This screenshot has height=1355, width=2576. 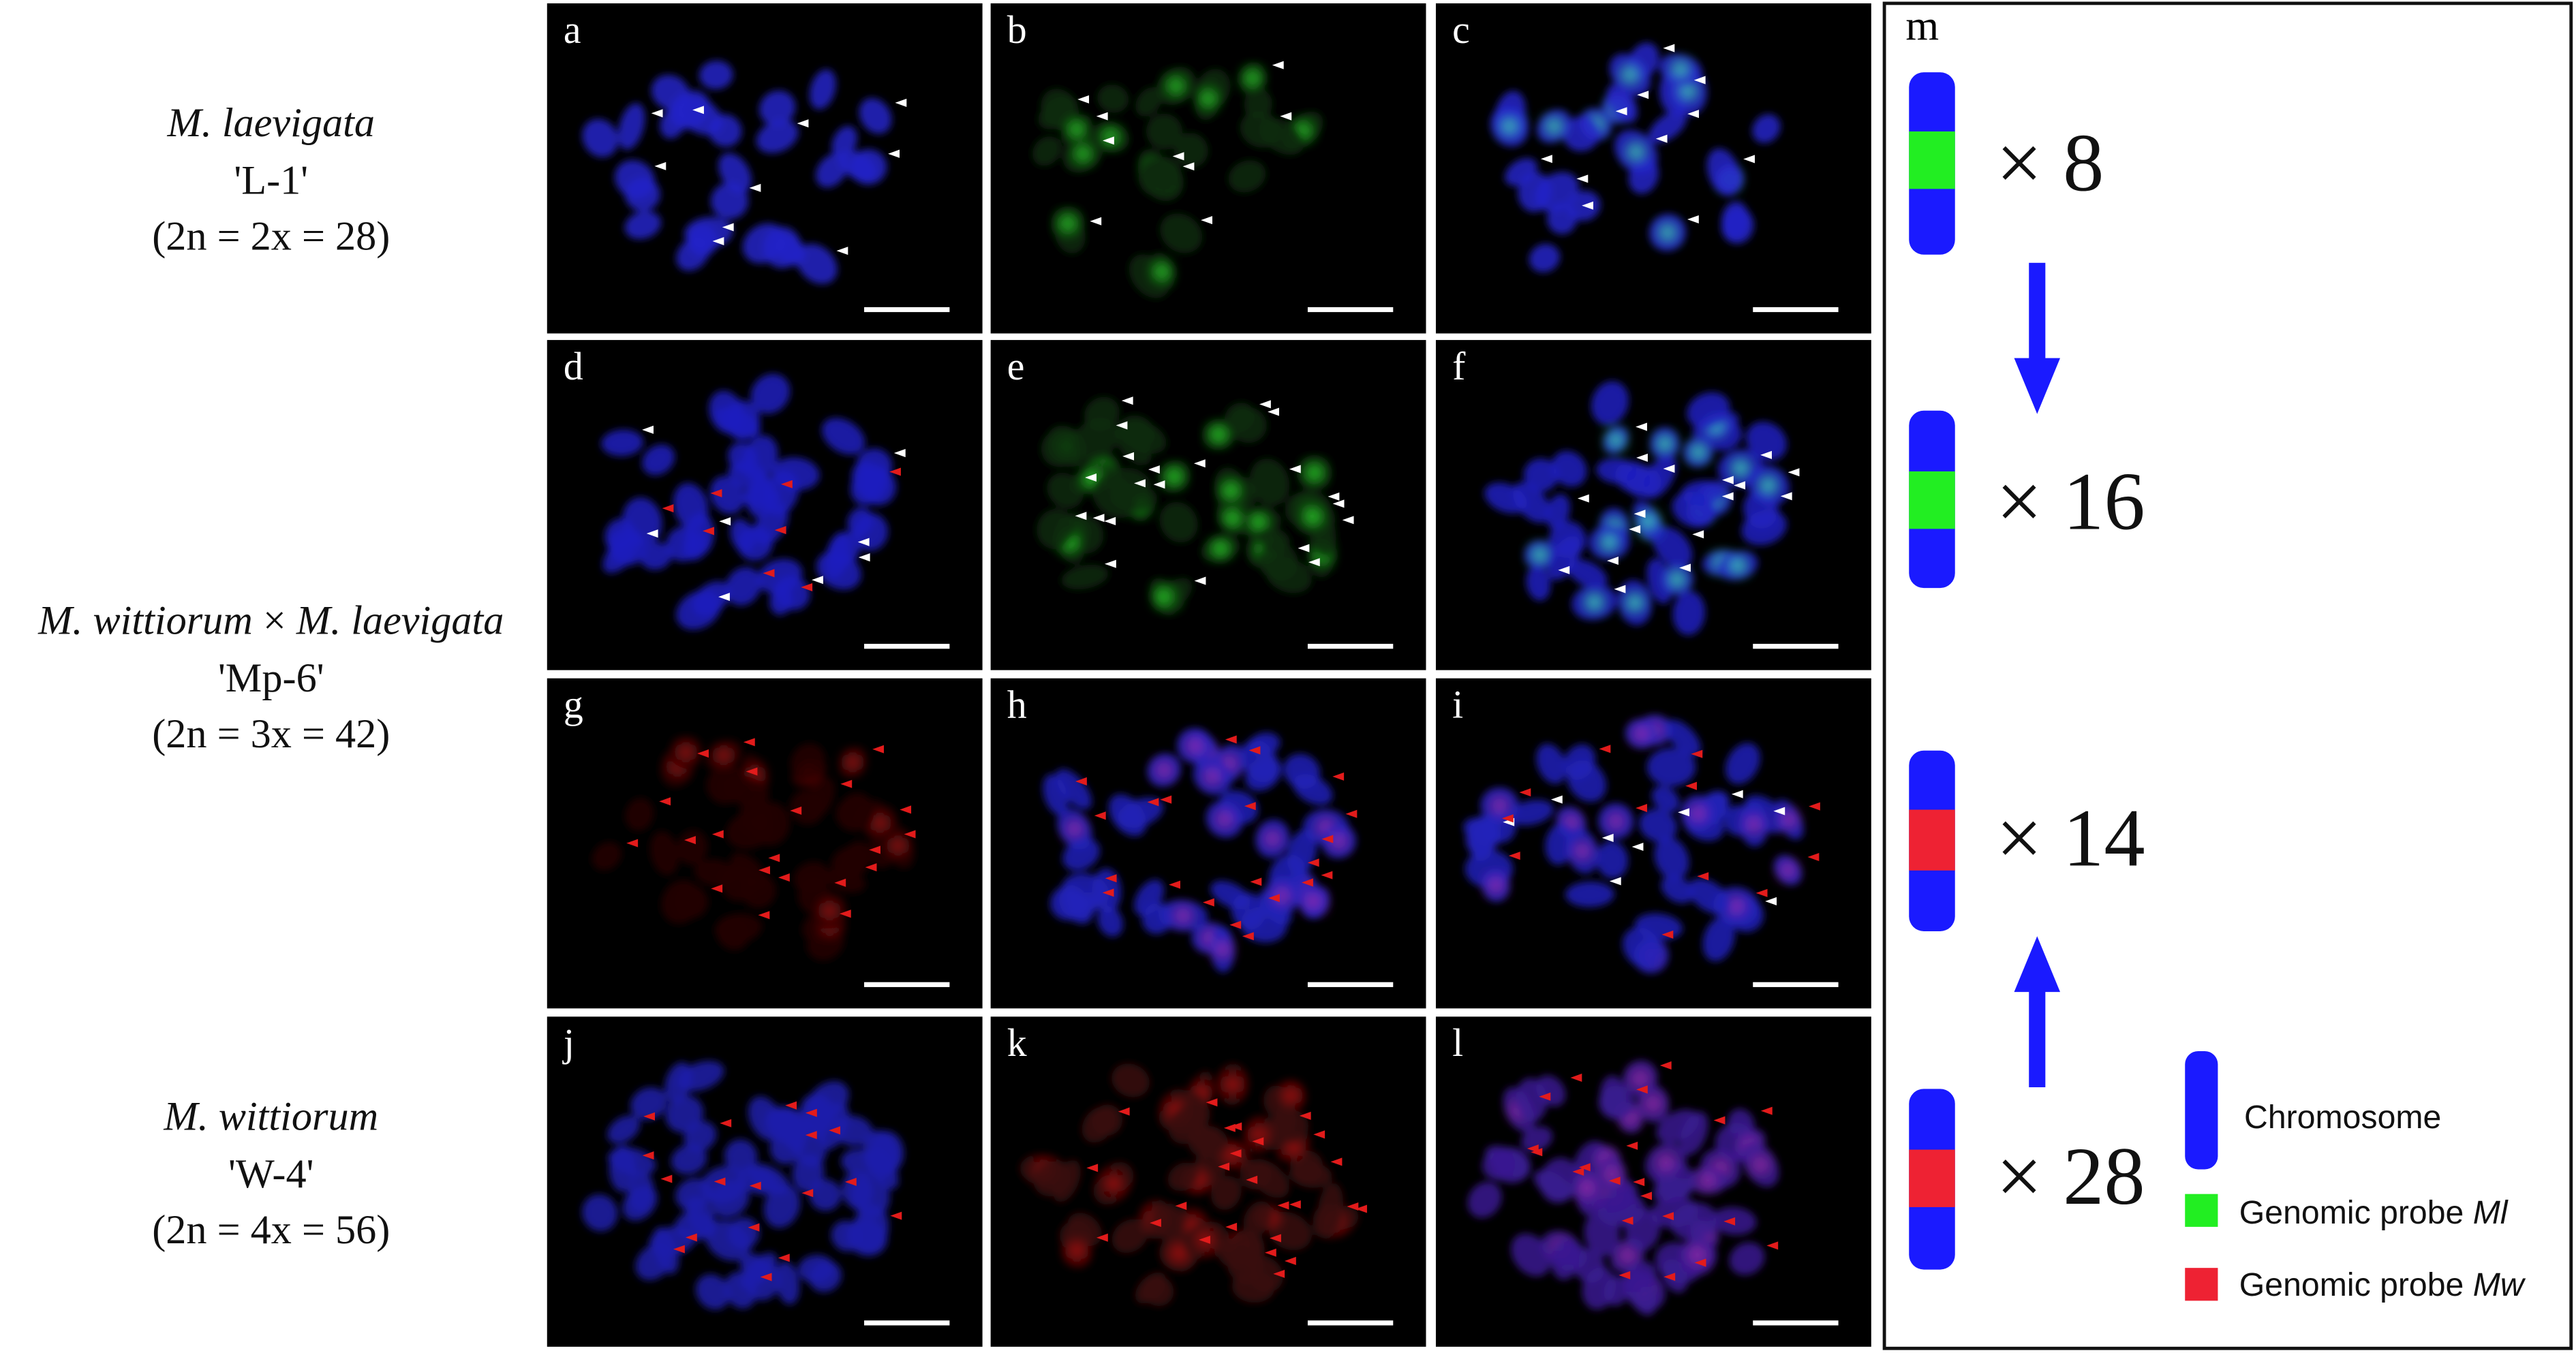 What do you see at coordinates (1932, 840) in the screenshot?
I see `probe-band` at bounding box center [1932, 840].